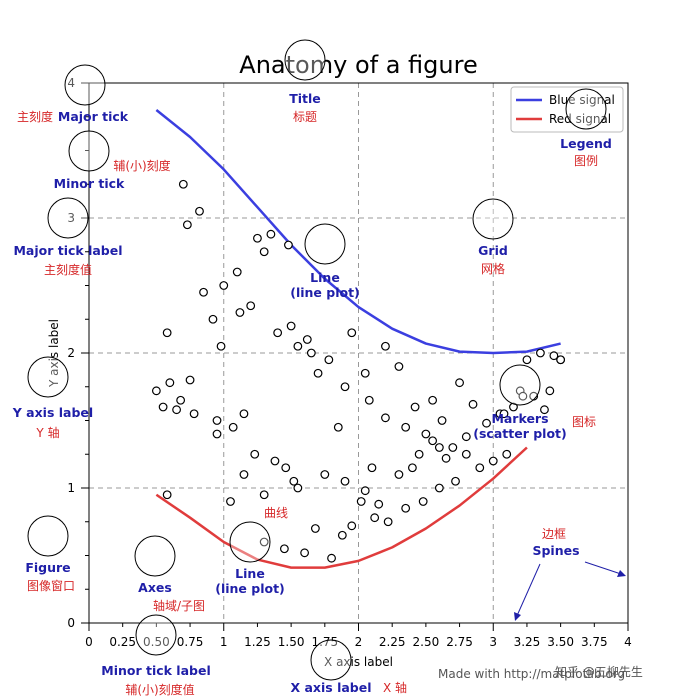  Describe the element at coordinates (159, 689) in the screenshot. I see `annotation-label-zh: 辅(小)刻度值` at that location.